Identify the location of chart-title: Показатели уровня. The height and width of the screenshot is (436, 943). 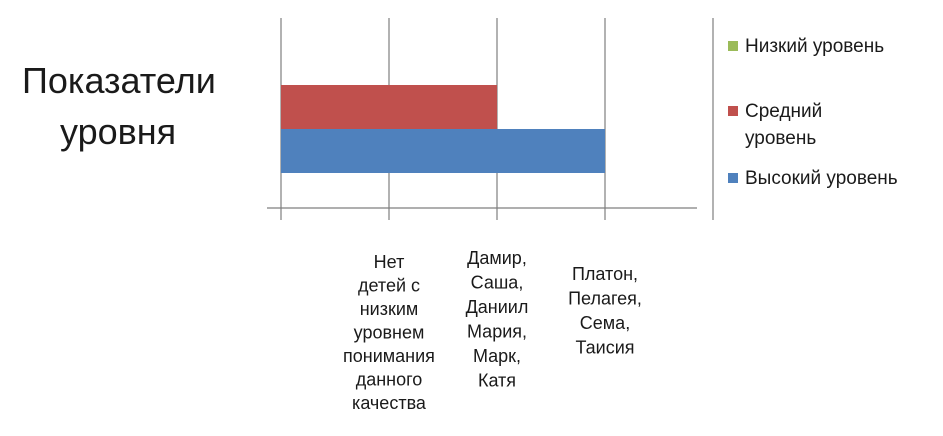
(119, 106).